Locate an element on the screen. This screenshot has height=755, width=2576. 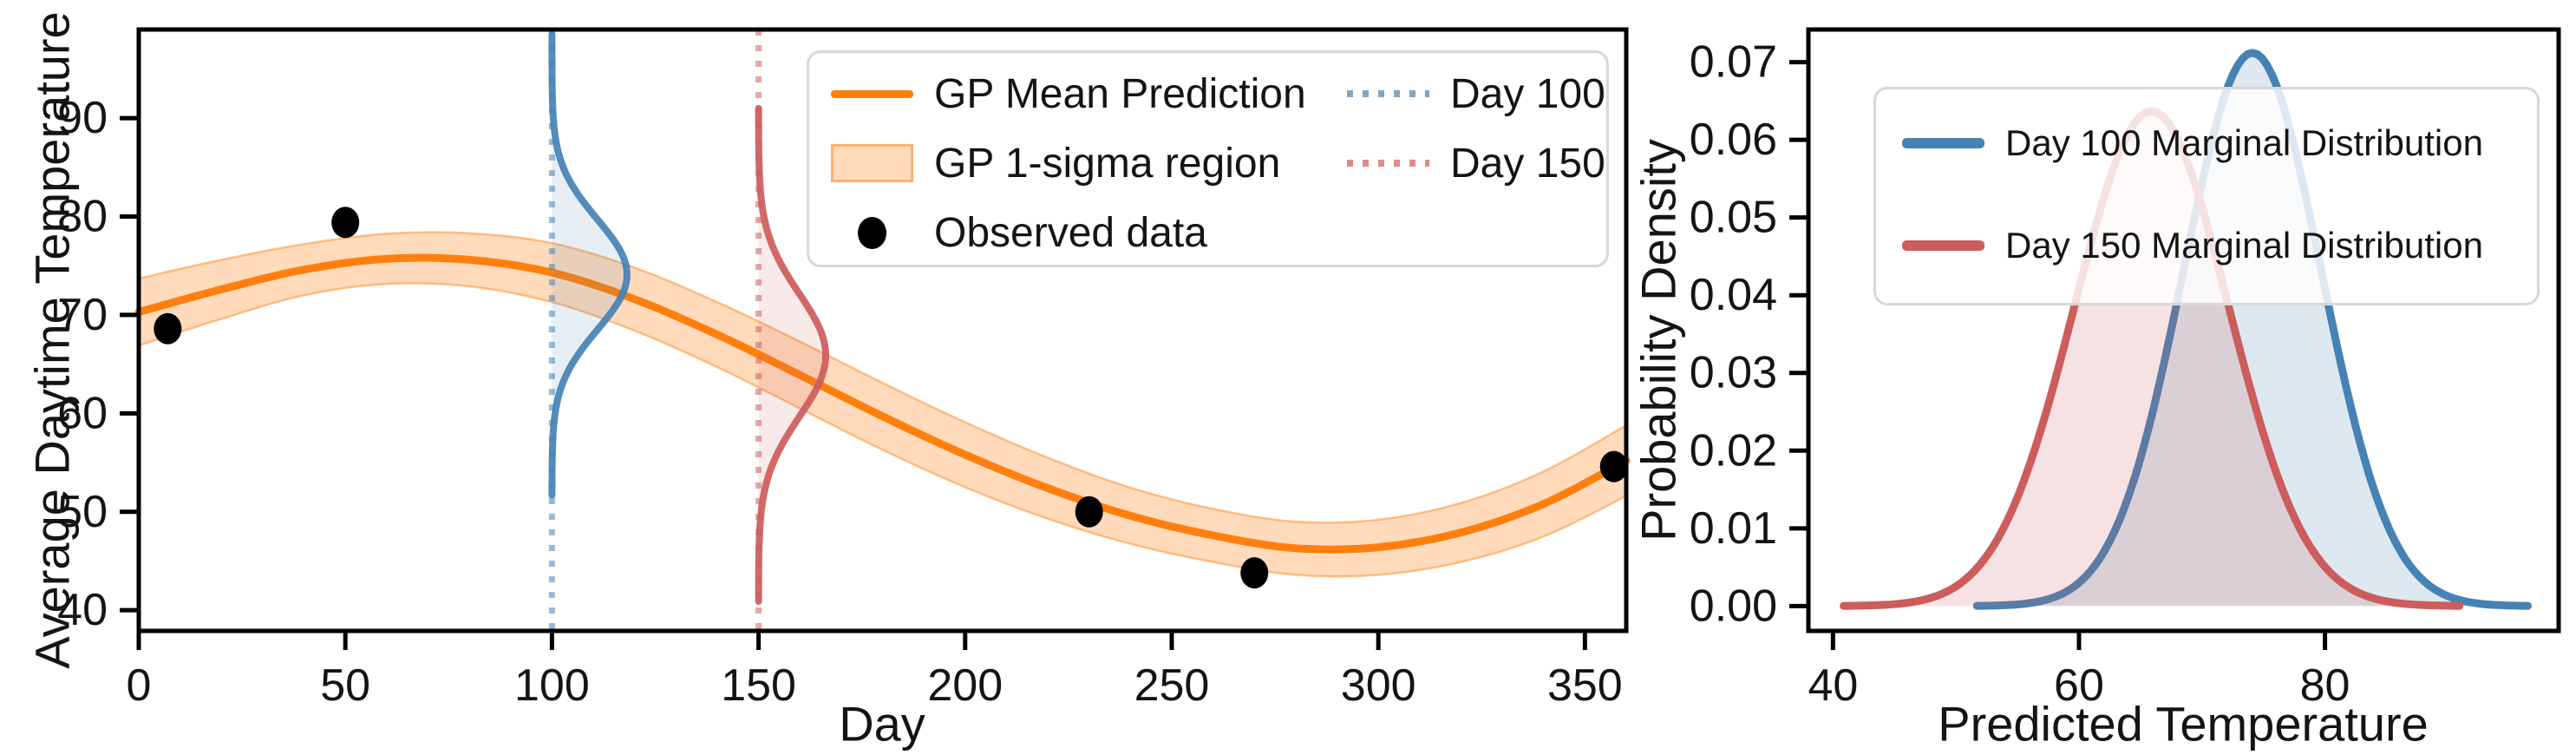
day-150-line-swatch is located at coordinates (1388, 163).